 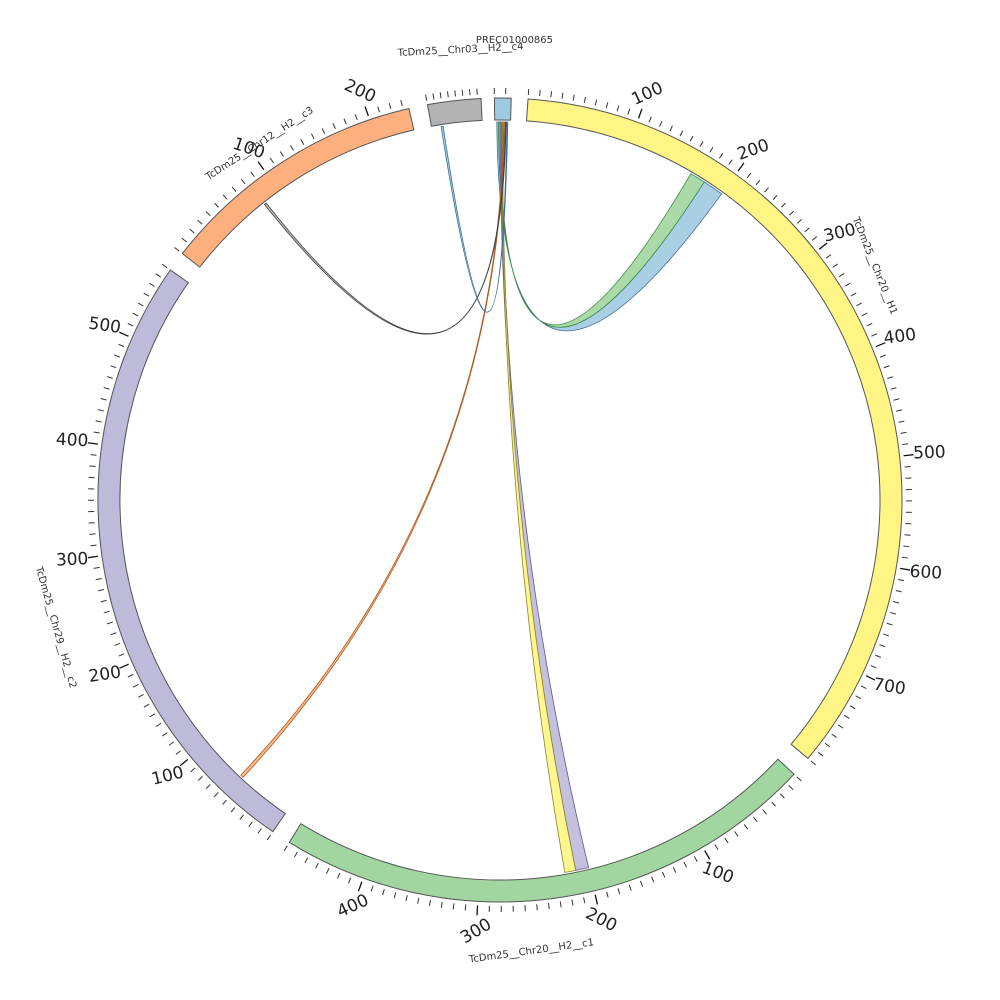 What do you see at coordinates (298, 187) in the screenshot?
I see `segment-c3` at bounding box center [298, 187].